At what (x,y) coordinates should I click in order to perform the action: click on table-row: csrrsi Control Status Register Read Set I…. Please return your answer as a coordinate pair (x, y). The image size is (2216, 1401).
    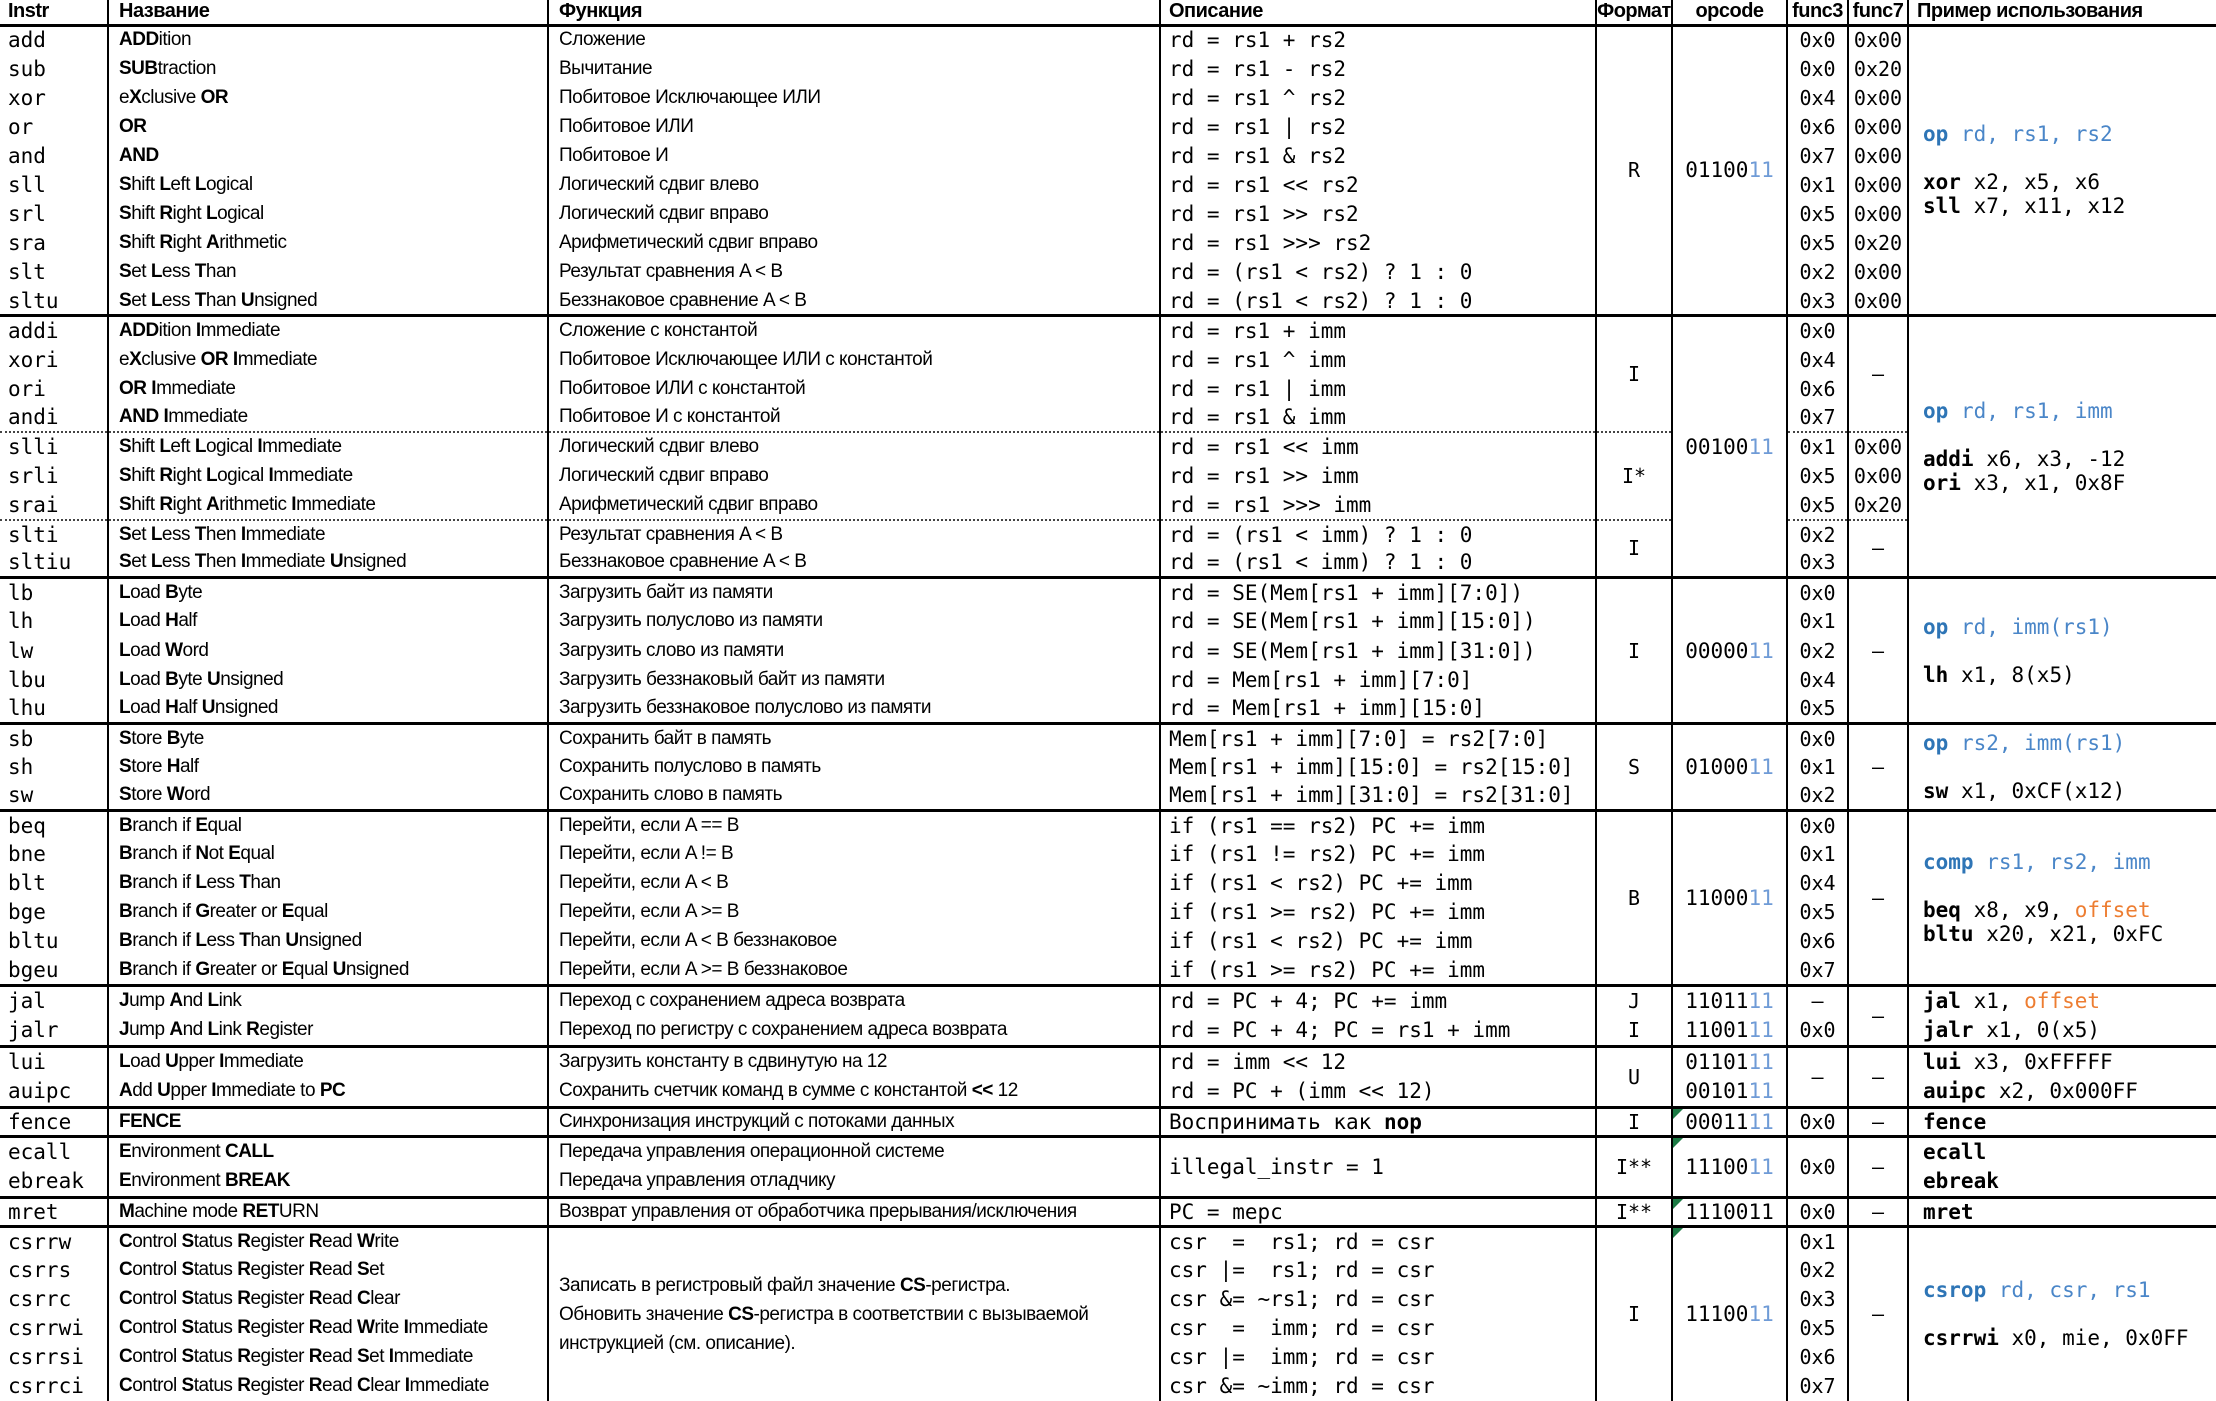
    Looking at the image, I should click on (1108, 1357).